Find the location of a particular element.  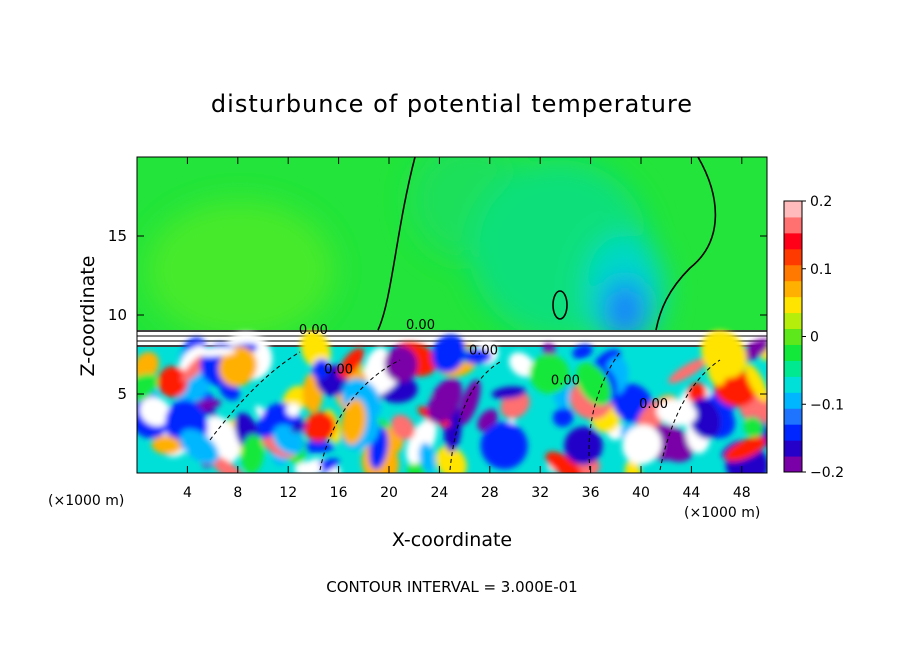

x-unit-right: (×1000 m) is located at coordinates (722, 513).